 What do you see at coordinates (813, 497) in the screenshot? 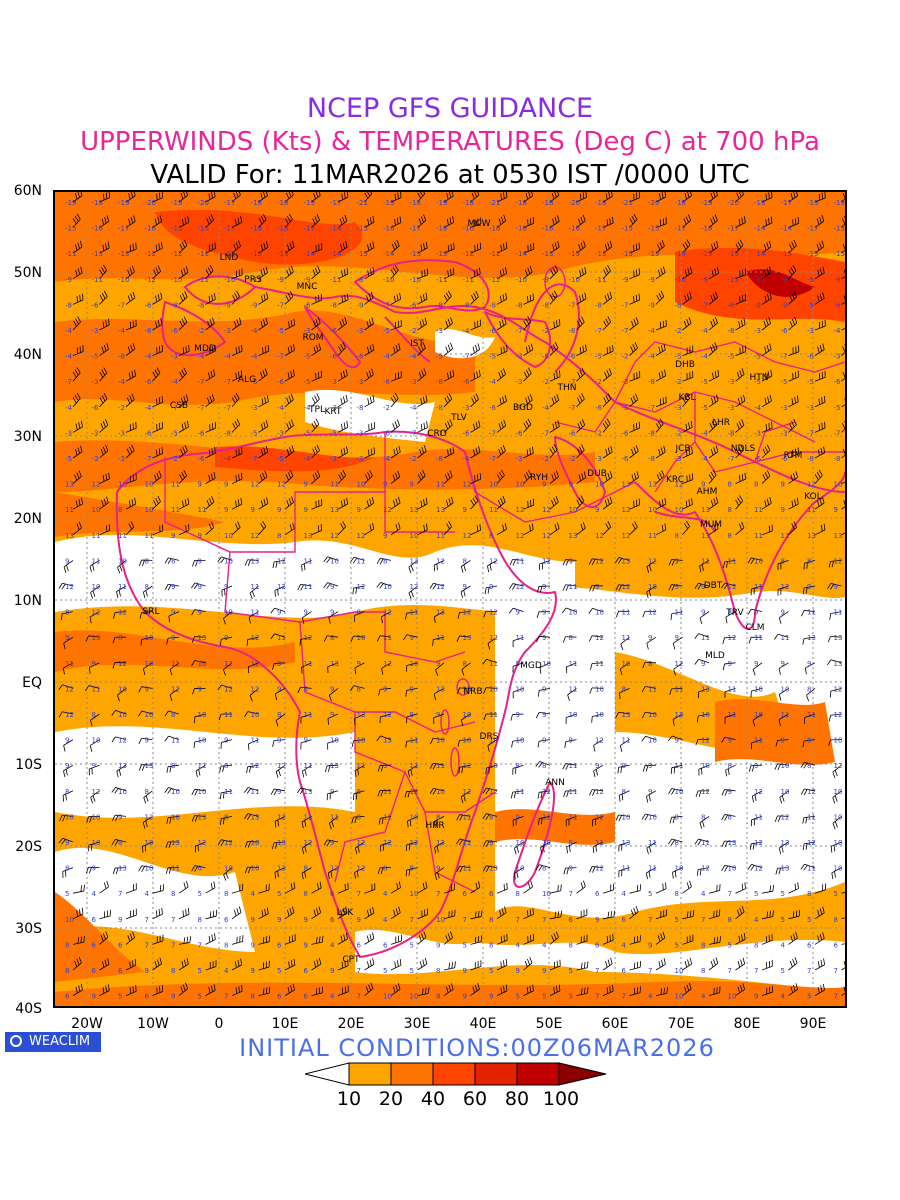
I see `station-kol: KOL` at bounding box center [813, 497].